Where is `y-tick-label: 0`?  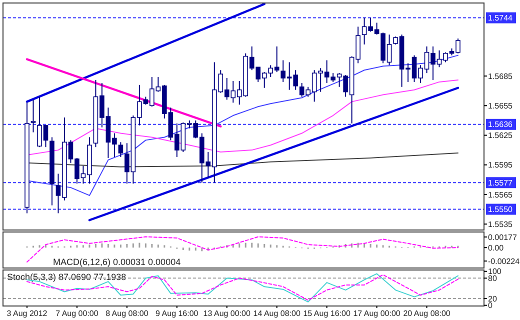
y-tick-label: 0 is located at coordinates (490, 305).